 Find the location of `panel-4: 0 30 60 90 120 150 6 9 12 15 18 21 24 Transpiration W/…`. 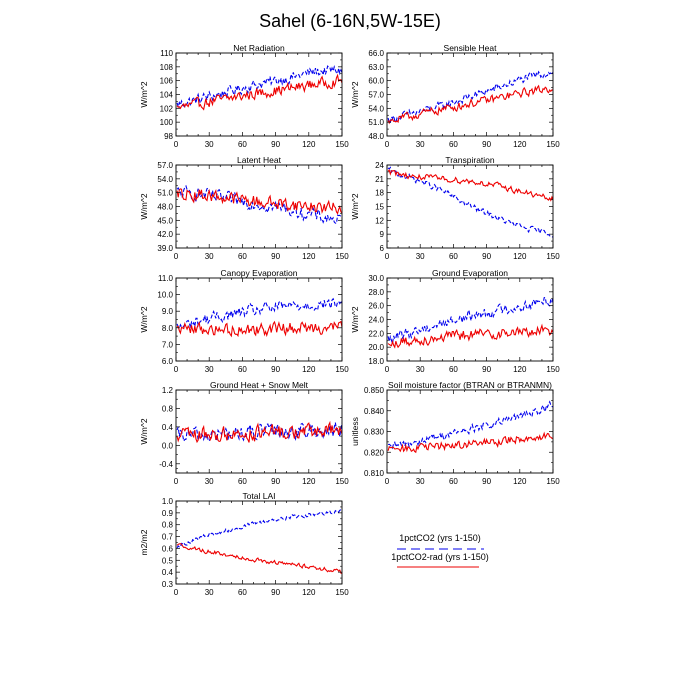

panel-4: 0 30 60 90 120 150 6 9 12 15 18 21 24 Transpiration W/… is located at coordinates (455, 208).